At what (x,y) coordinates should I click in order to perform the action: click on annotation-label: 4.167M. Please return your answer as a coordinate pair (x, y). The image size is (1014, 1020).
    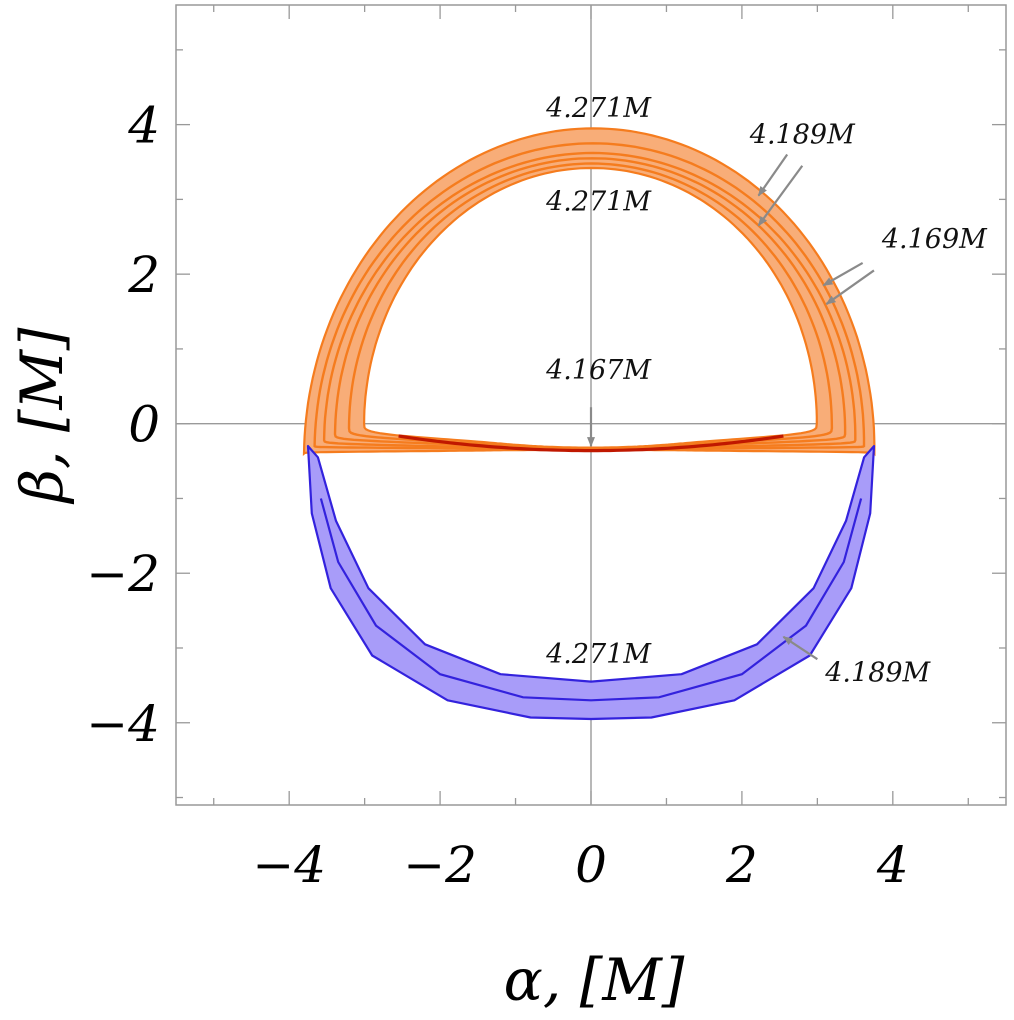
    Looking at the image, I should click on (598, 370).